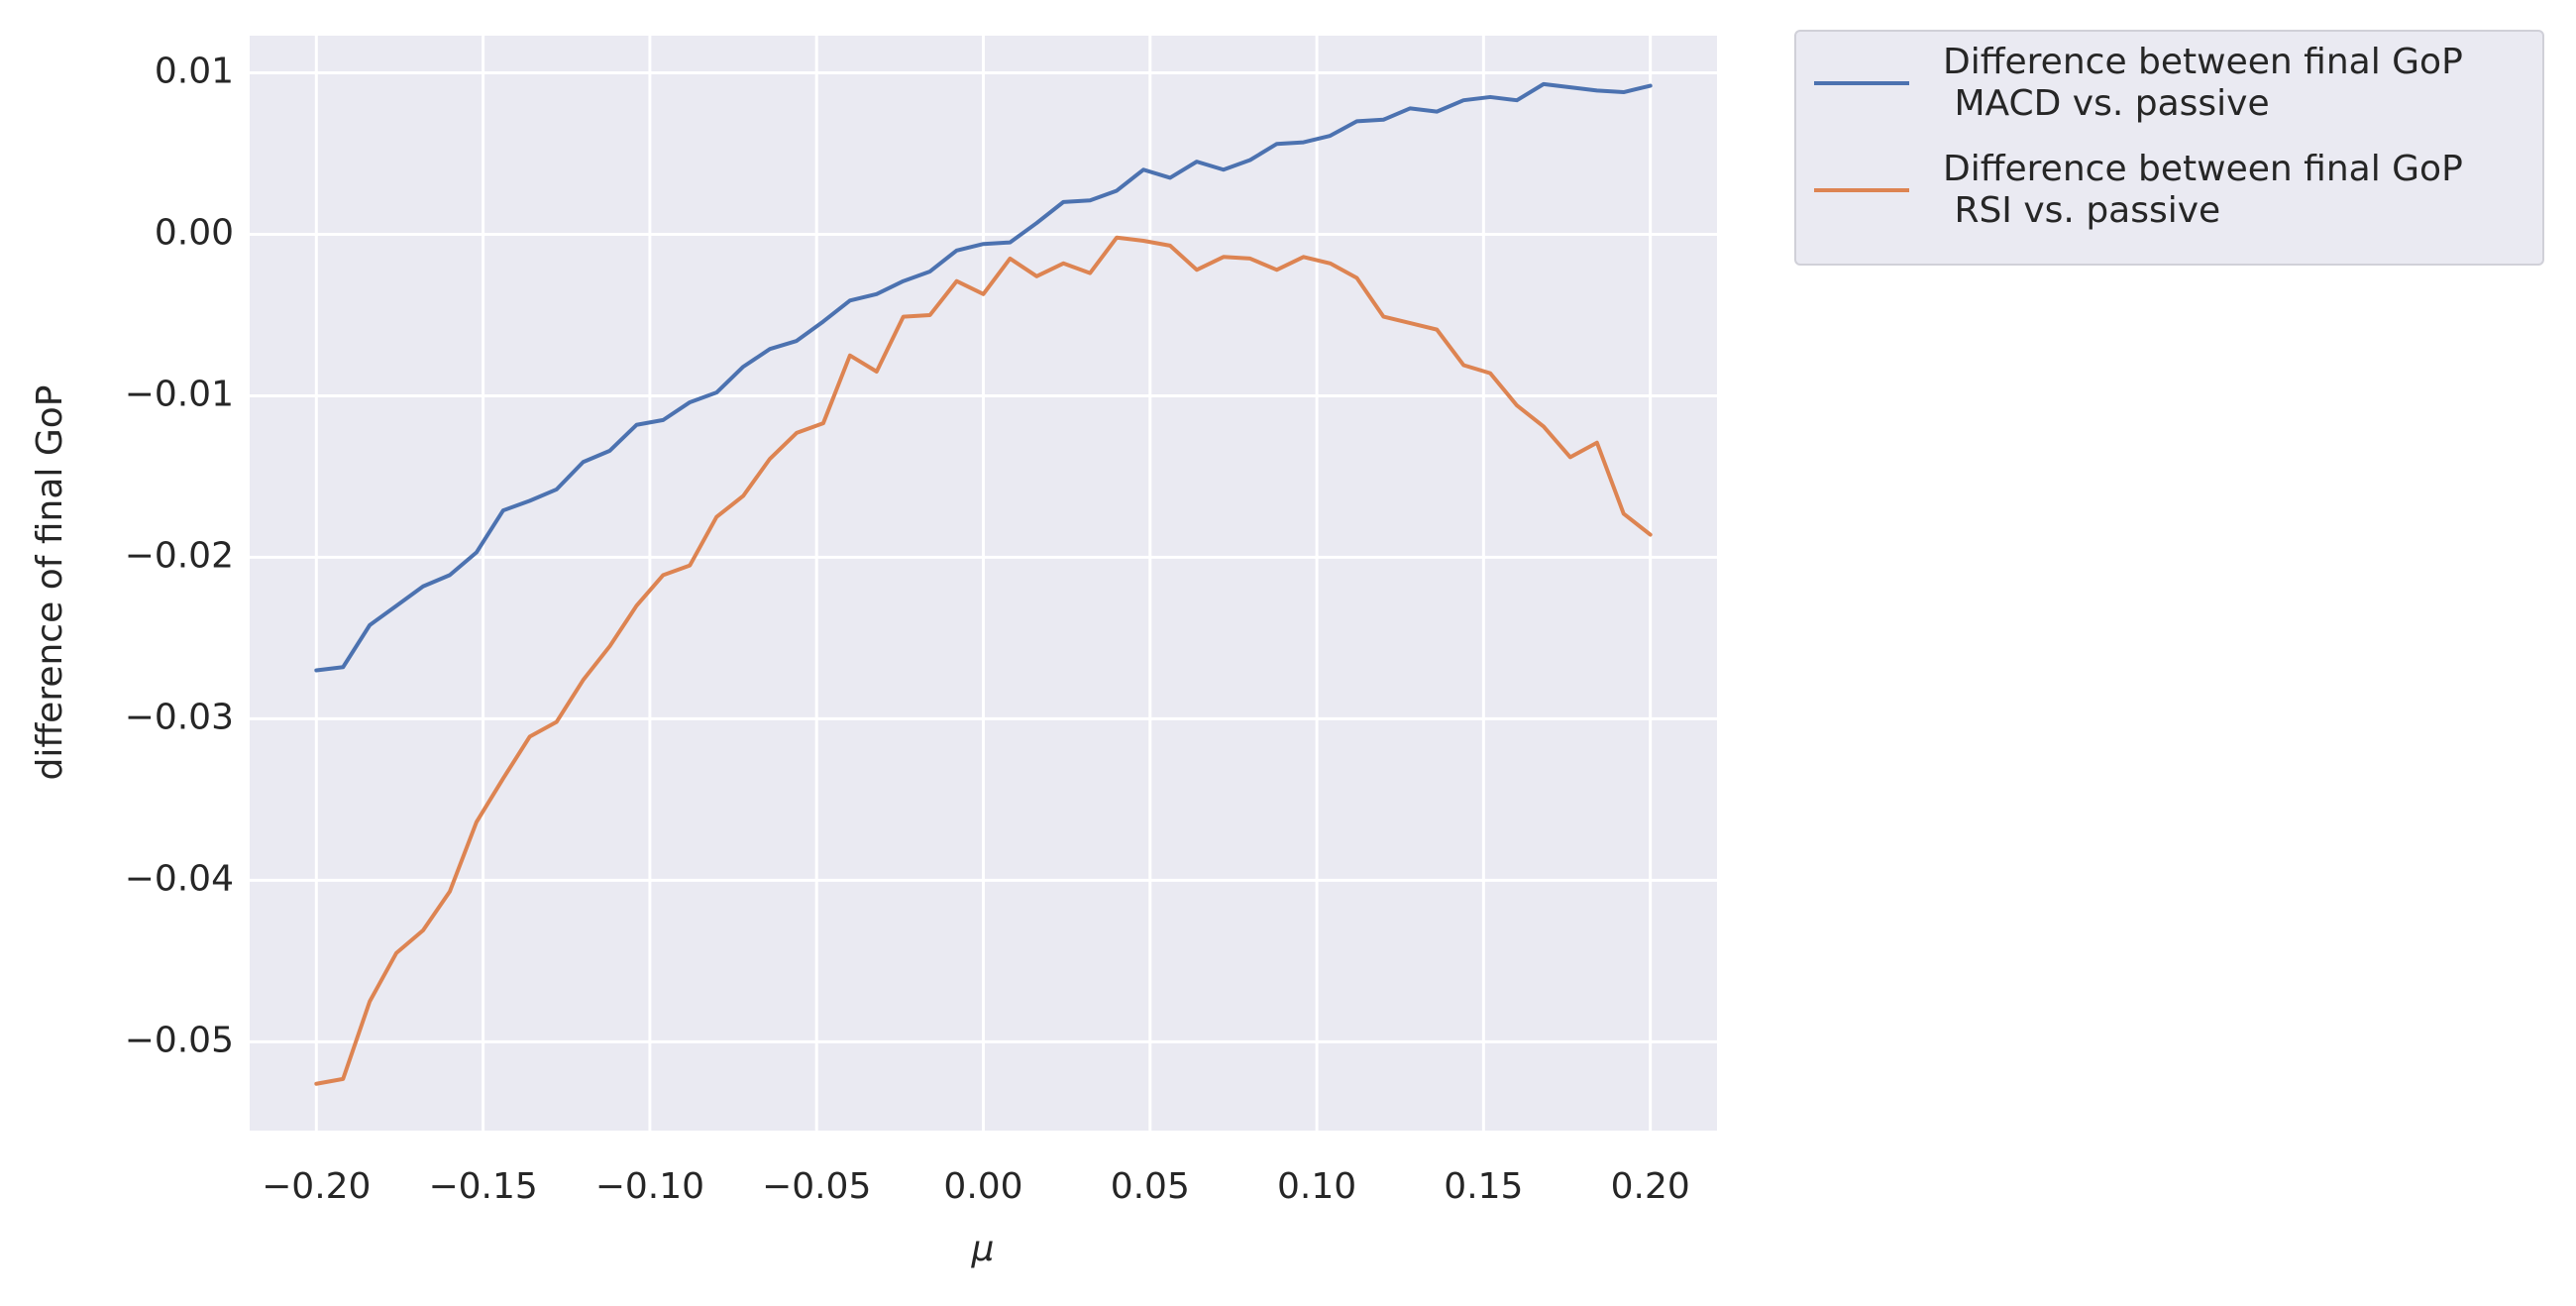 The height and width of the screenshot is (1306, 2576). I want to click on y-tick-label: 0.00, so click(194, 233).